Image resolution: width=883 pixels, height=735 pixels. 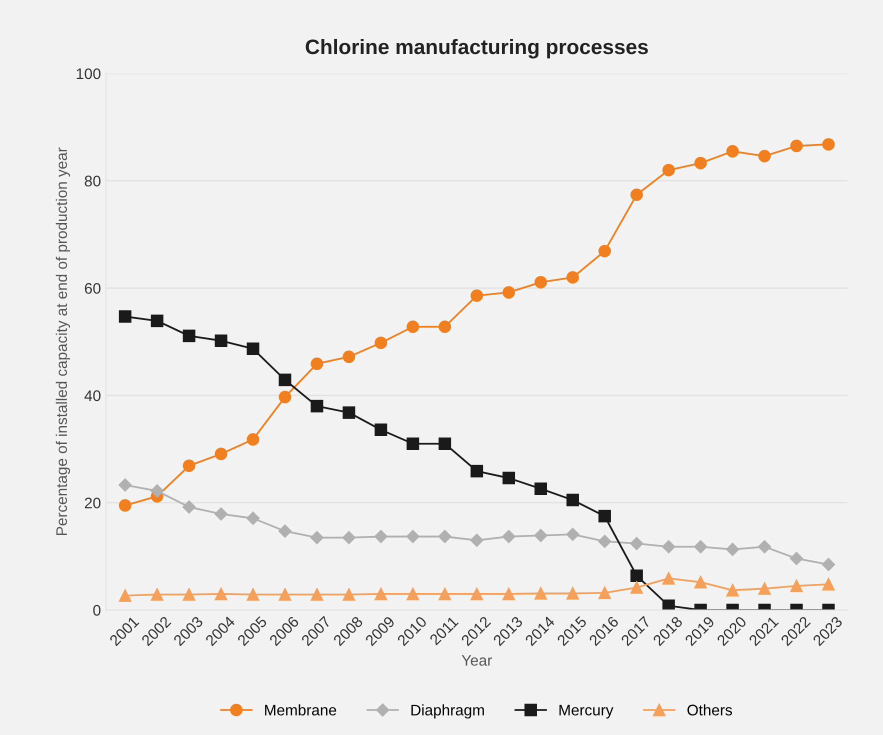 What do you see at coordinates (88, 74) in the screenshot?
I see `y-tick-label: 100` at bounding box center [88, 74].